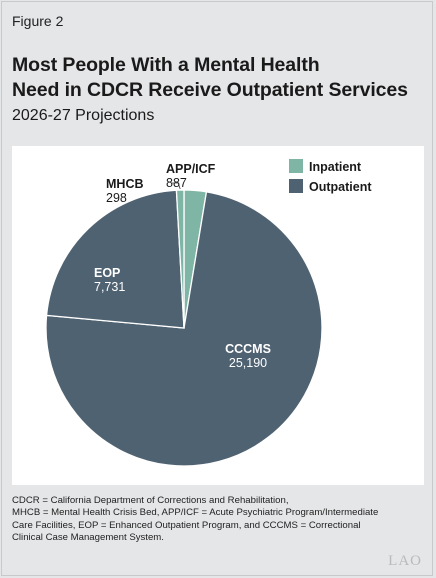  Describe the element at coordinates (296, 166) in the screenshot. I see `legend-swatch-inpatient` at that location.